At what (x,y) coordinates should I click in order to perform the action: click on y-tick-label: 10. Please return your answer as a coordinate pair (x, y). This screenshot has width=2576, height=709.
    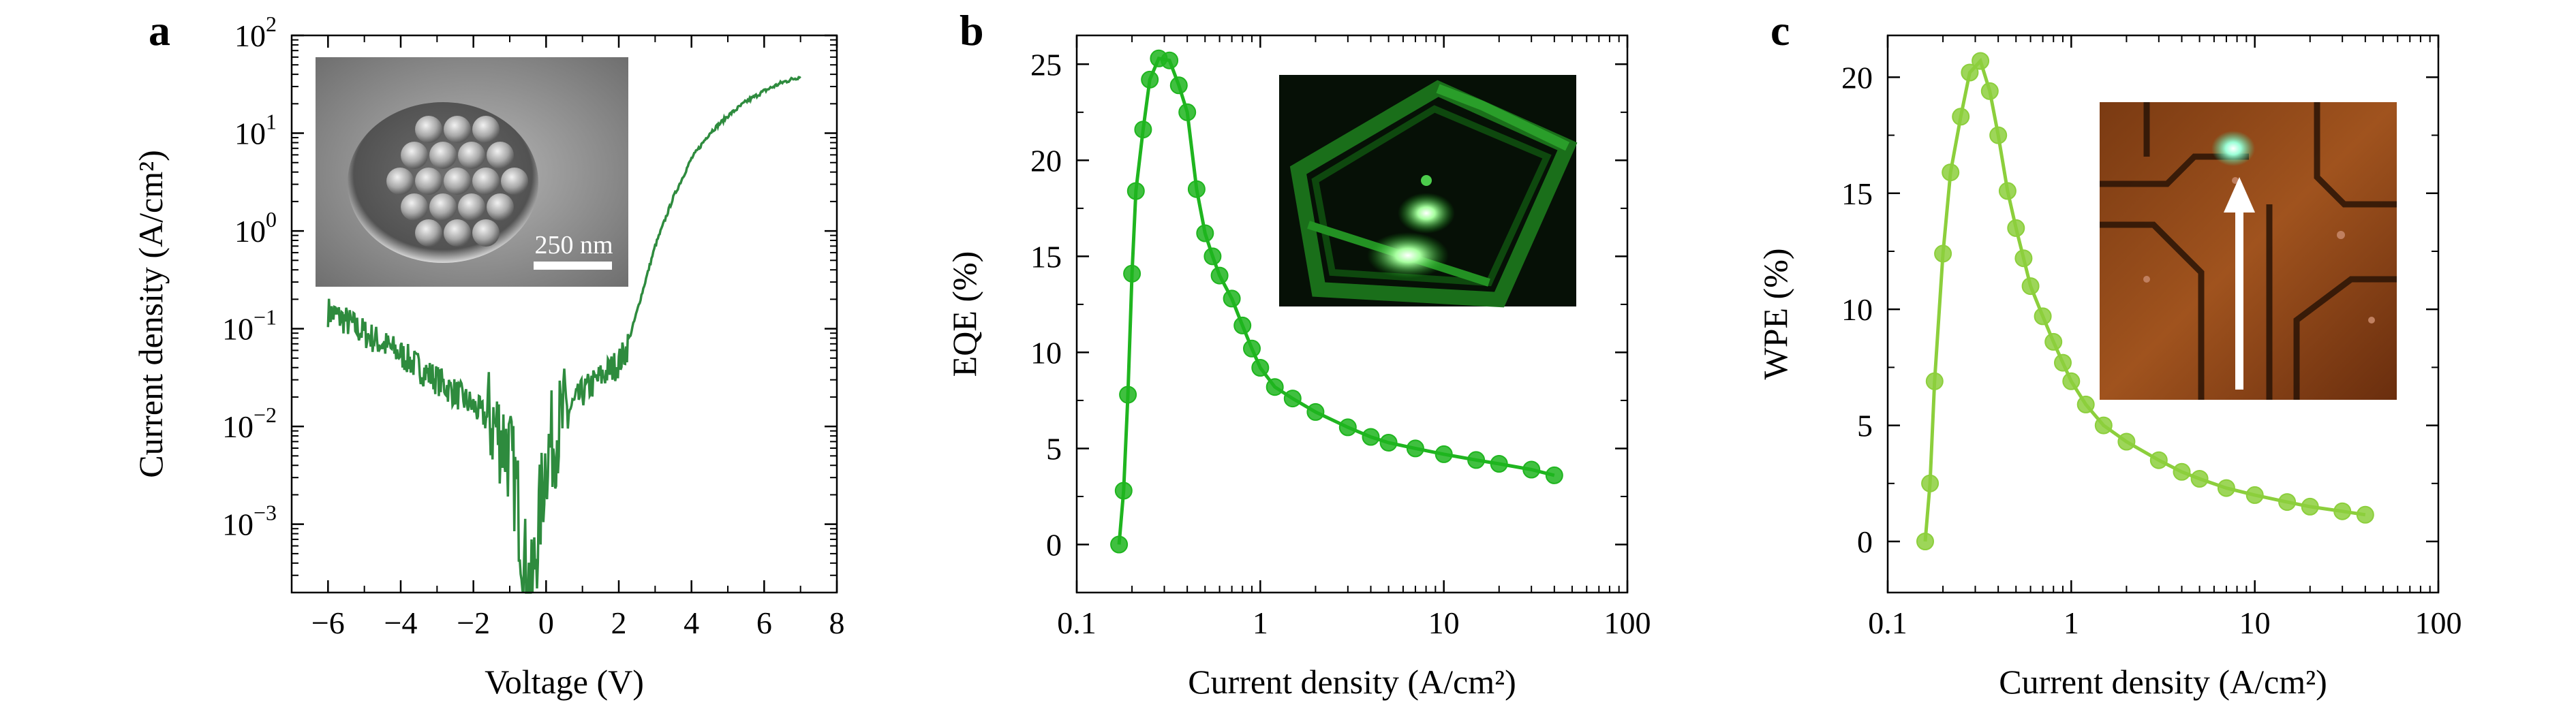
    Looking at the image, I should click on (1046, 352).